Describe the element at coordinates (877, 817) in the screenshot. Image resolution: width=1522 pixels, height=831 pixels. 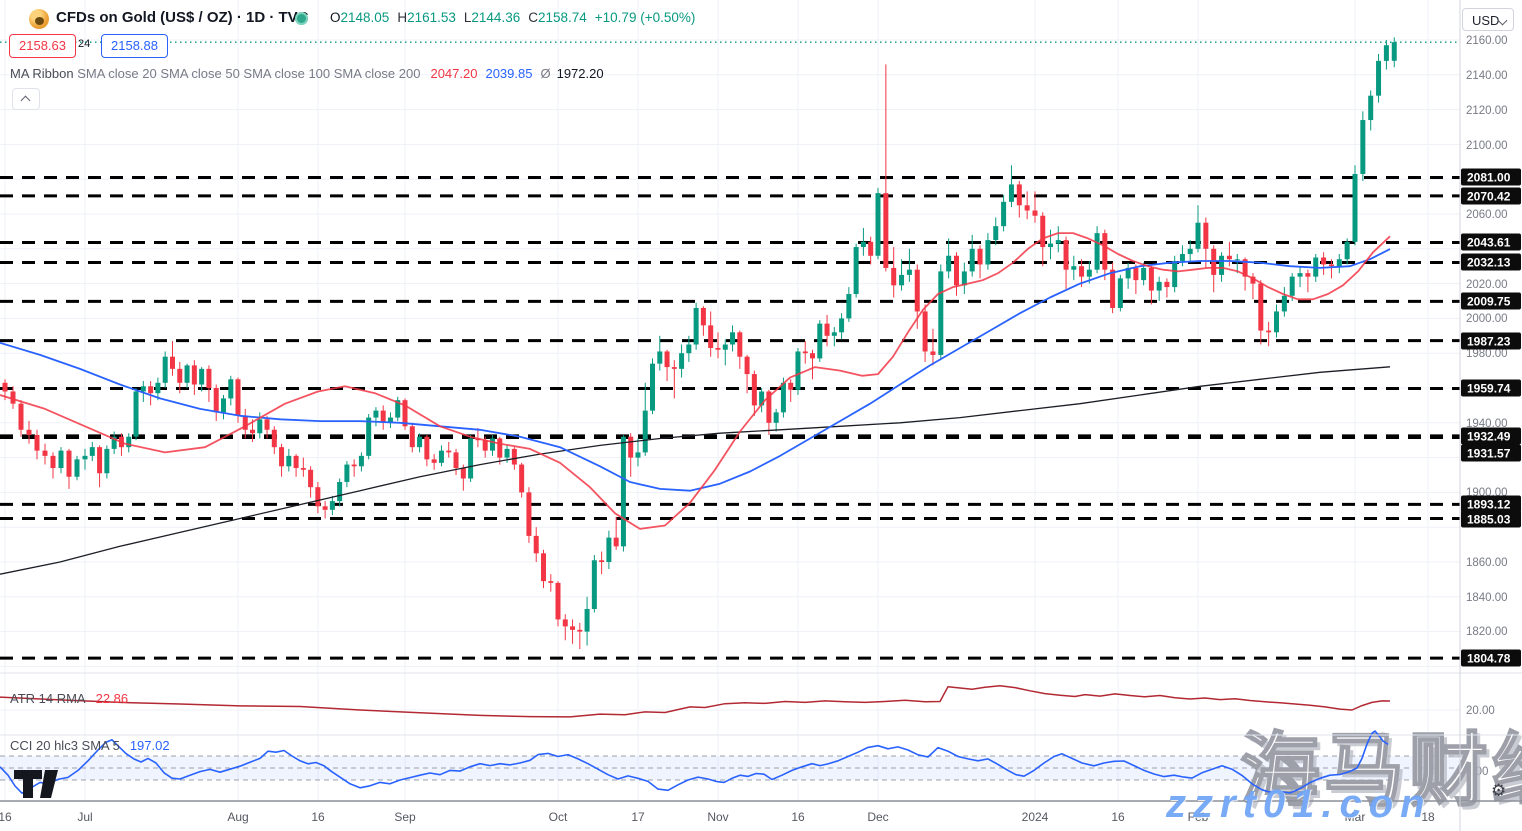
I see `time-label: Dec` at that location.